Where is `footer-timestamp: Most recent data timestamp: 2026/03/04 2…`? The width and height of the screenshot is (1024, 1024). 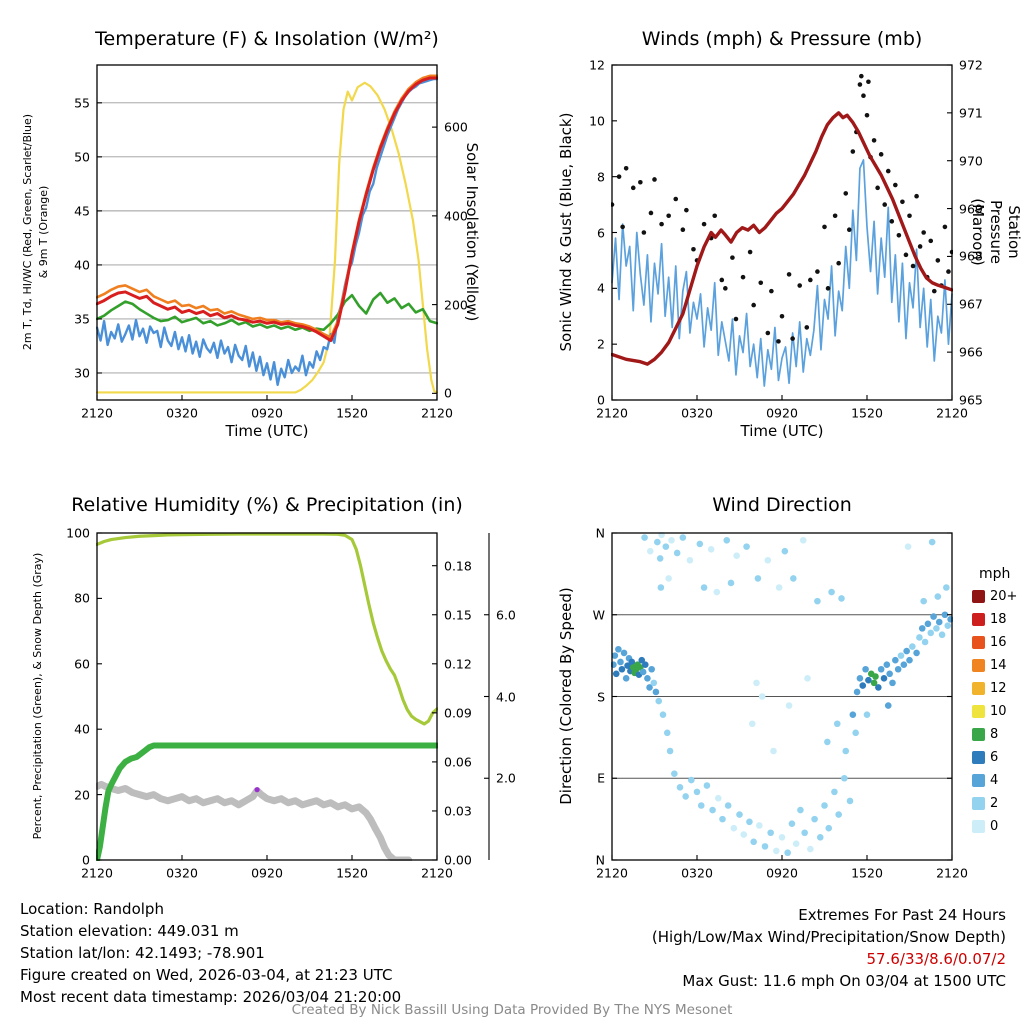 footer-timestamp: Most recent data timestamp: 2026/03/04 2… is located at coordinates (211, 997).